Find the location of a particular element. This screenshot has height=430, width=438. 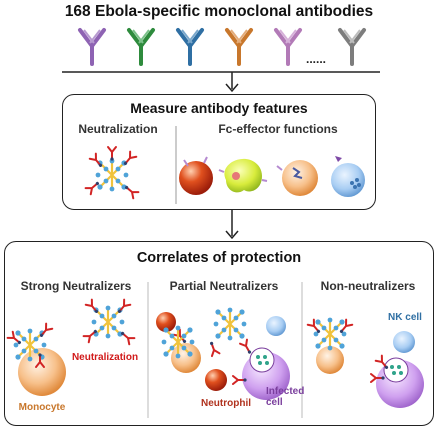

measure-features-title: Measure antibody features is located at coordinates (219, 108).